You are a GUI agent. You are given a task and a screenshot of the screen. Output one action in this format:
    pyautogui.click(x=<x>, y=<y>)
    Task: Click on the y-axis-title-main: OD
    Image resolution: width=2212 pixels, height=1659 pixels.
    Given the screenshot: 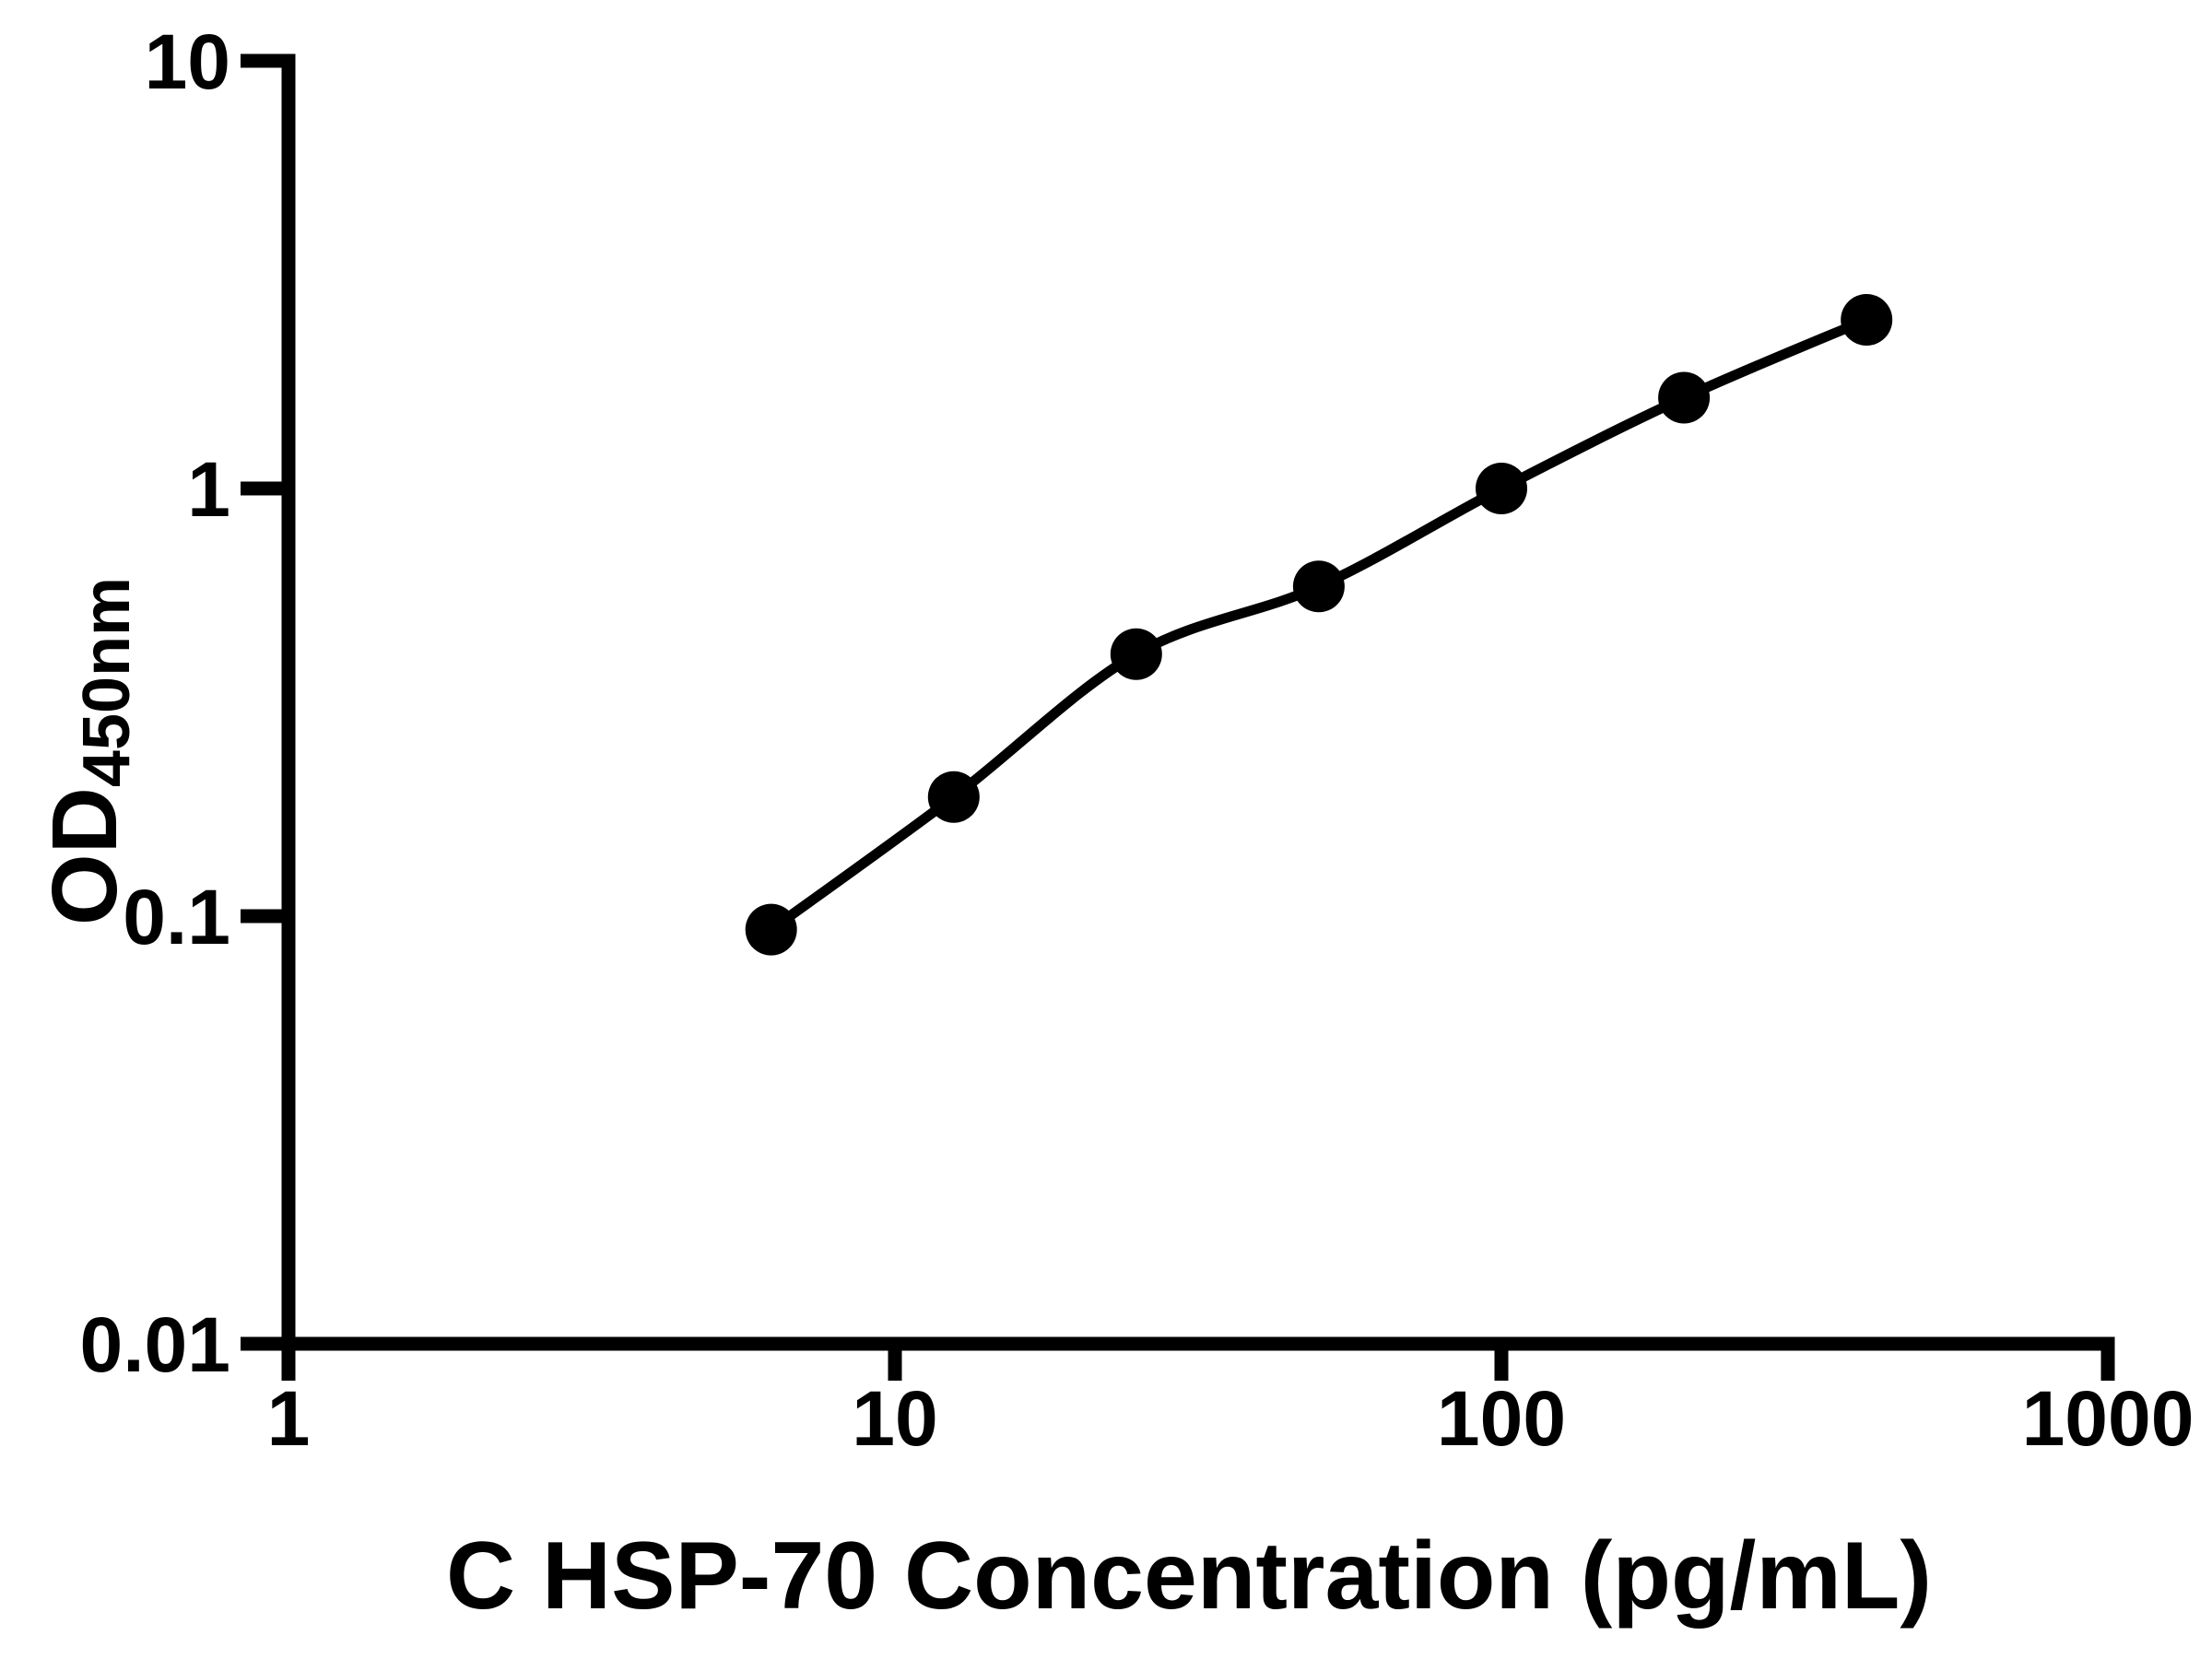 What is the action you would take?
    pyautogui.click(x=84, y=856)
    